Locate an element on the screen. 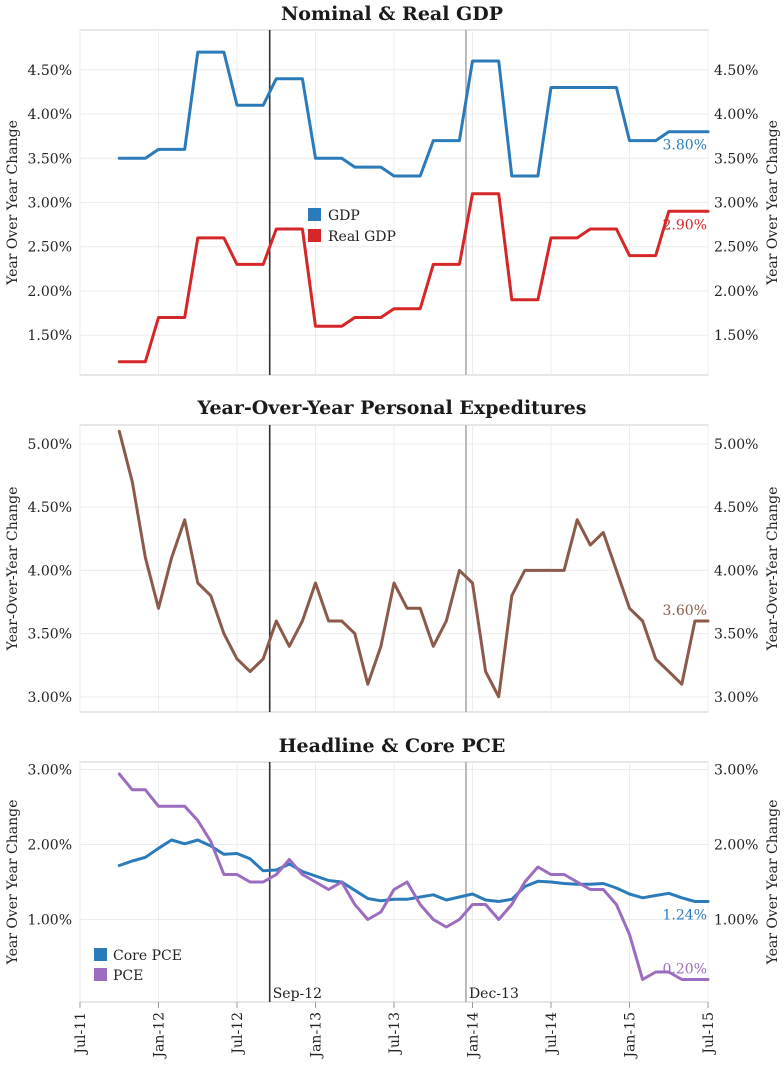 The image size is (784, 1084). panel3-ytick-right: 1.00% is located at coordinates (736, 921).